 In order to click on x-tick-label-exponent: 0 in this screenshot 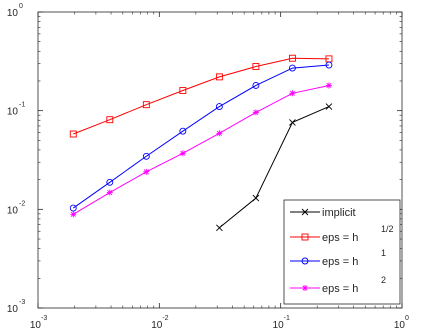, I will do `click(407, 318)`.